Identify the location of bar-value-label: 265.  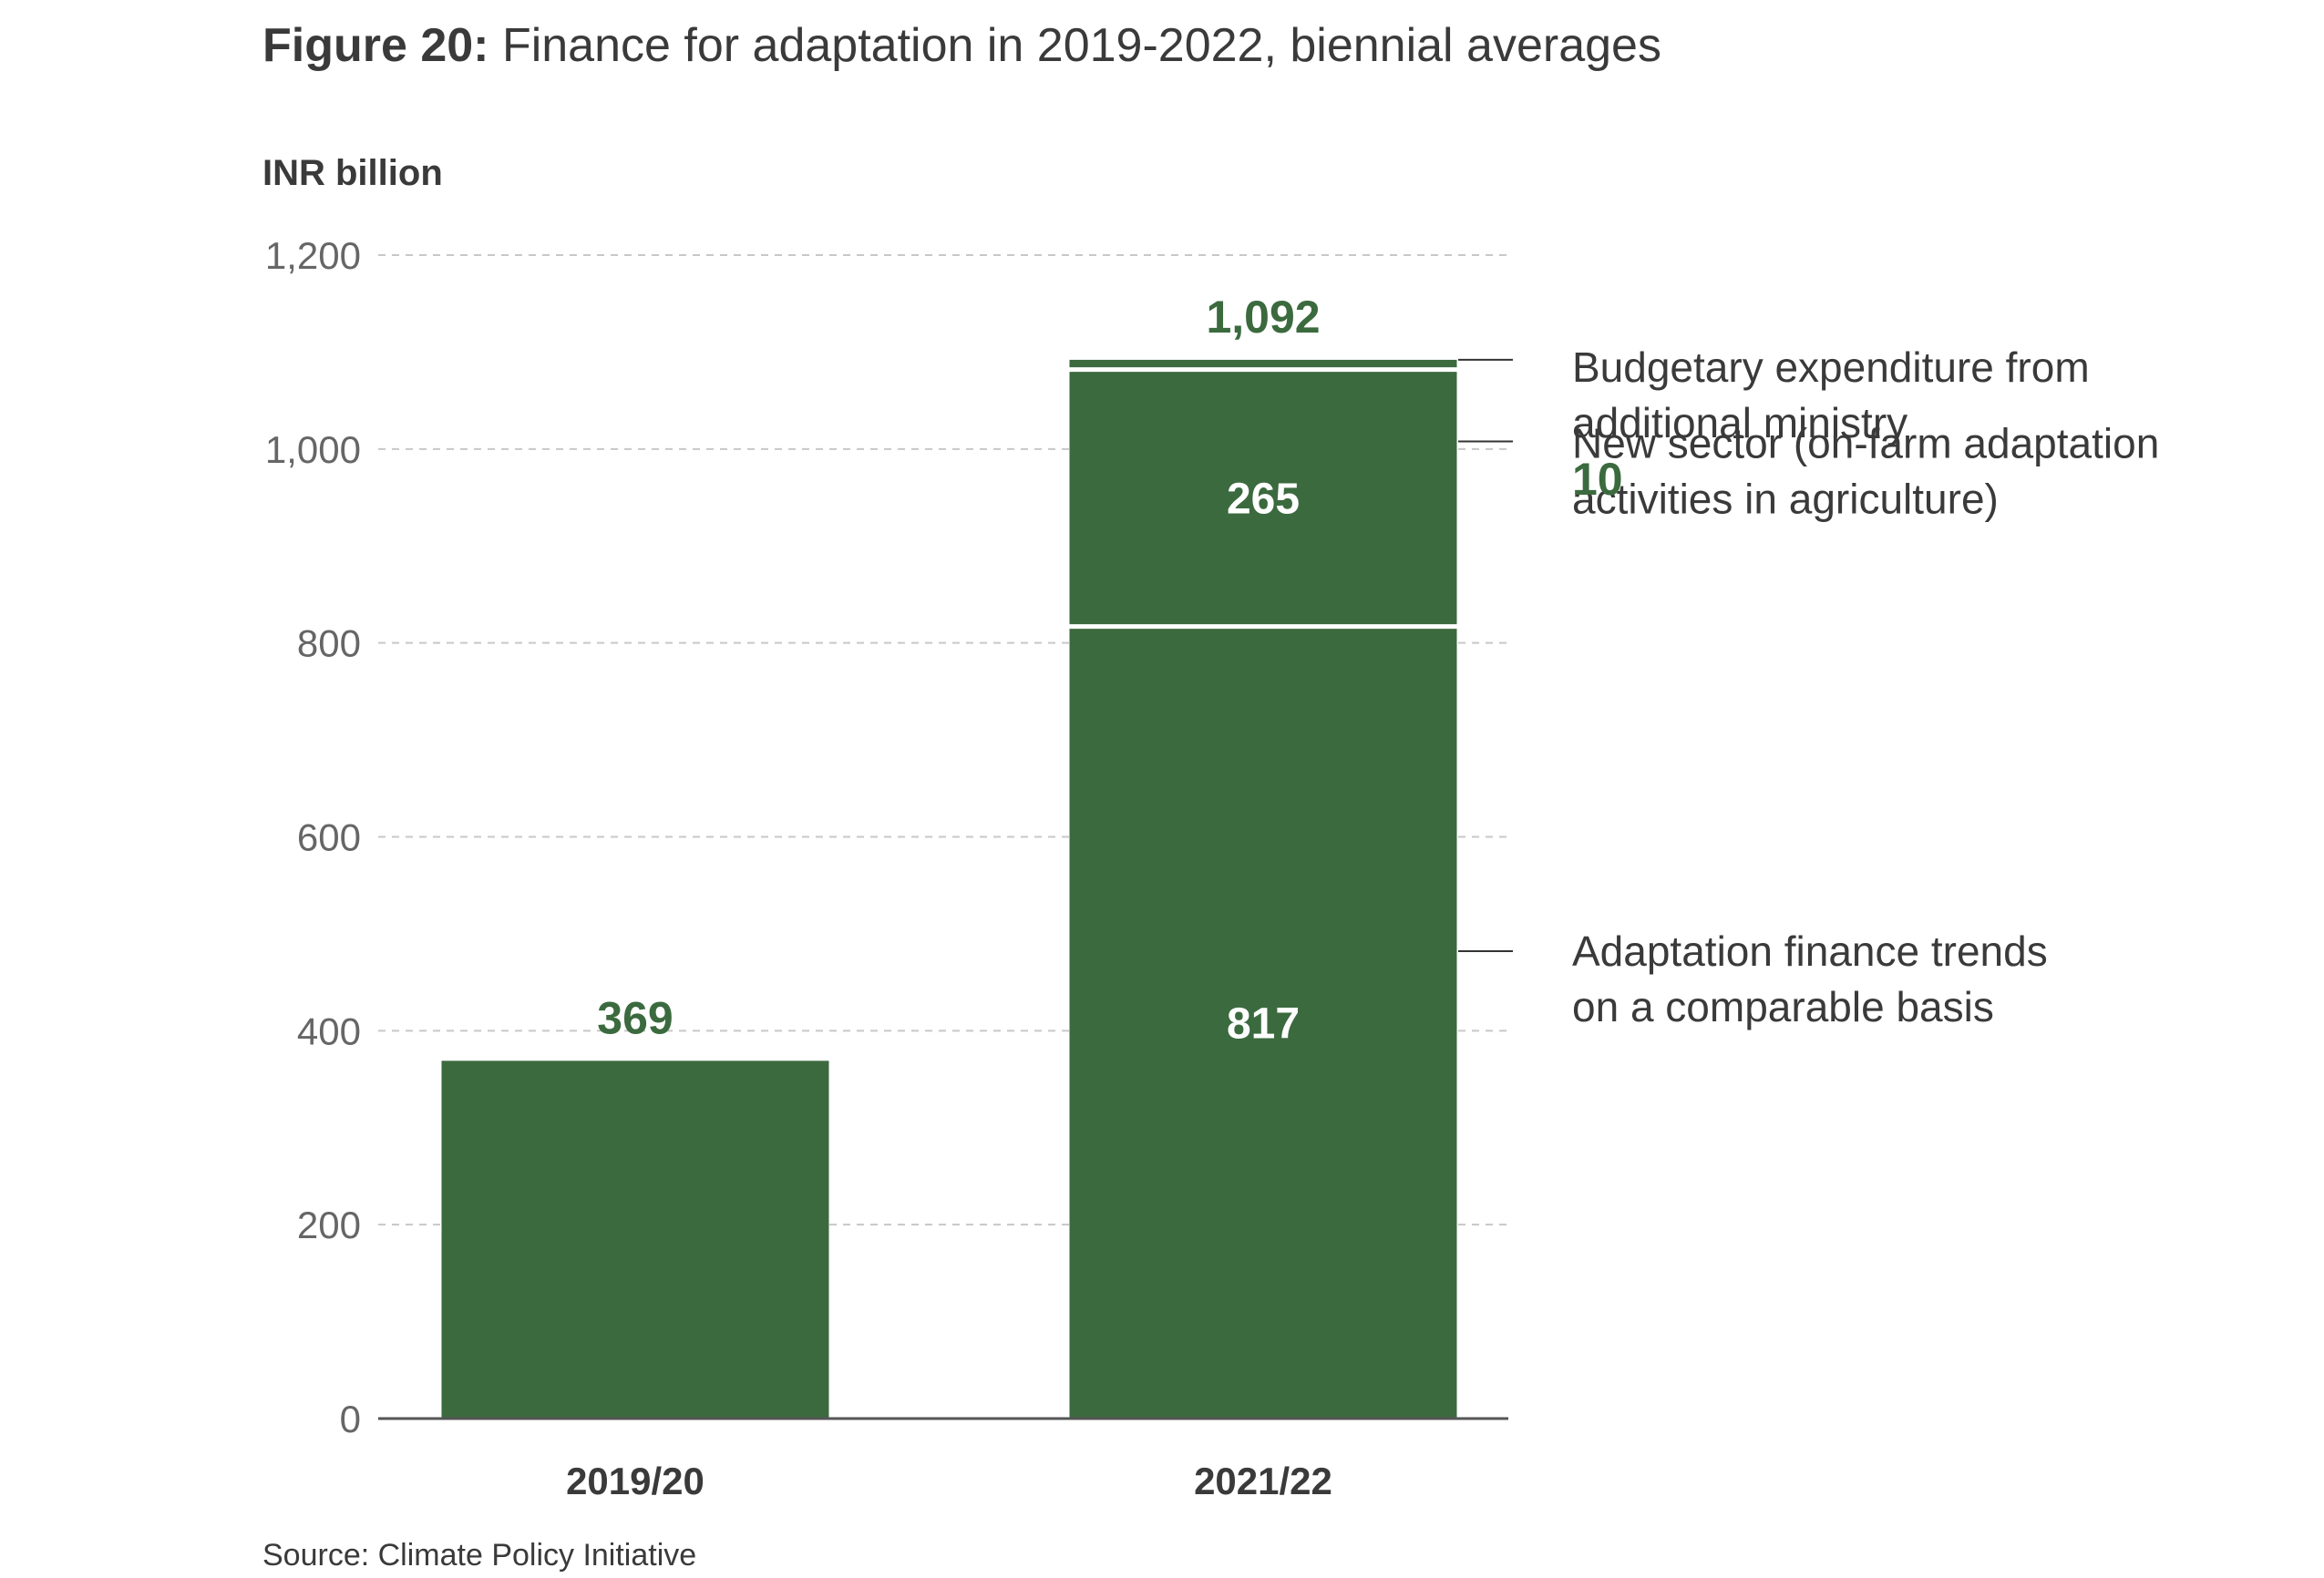
(1263, 500).